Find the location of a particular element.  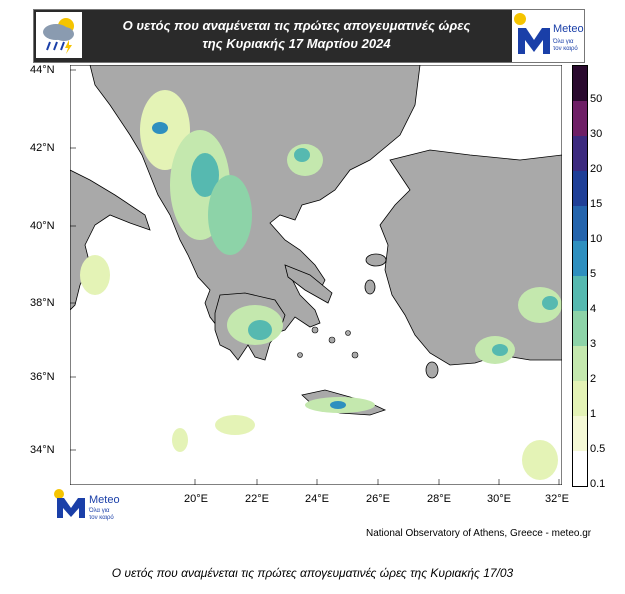

meteo-logo: Meteo Όλα για τον καιρό is located at coordinates (548, 36).